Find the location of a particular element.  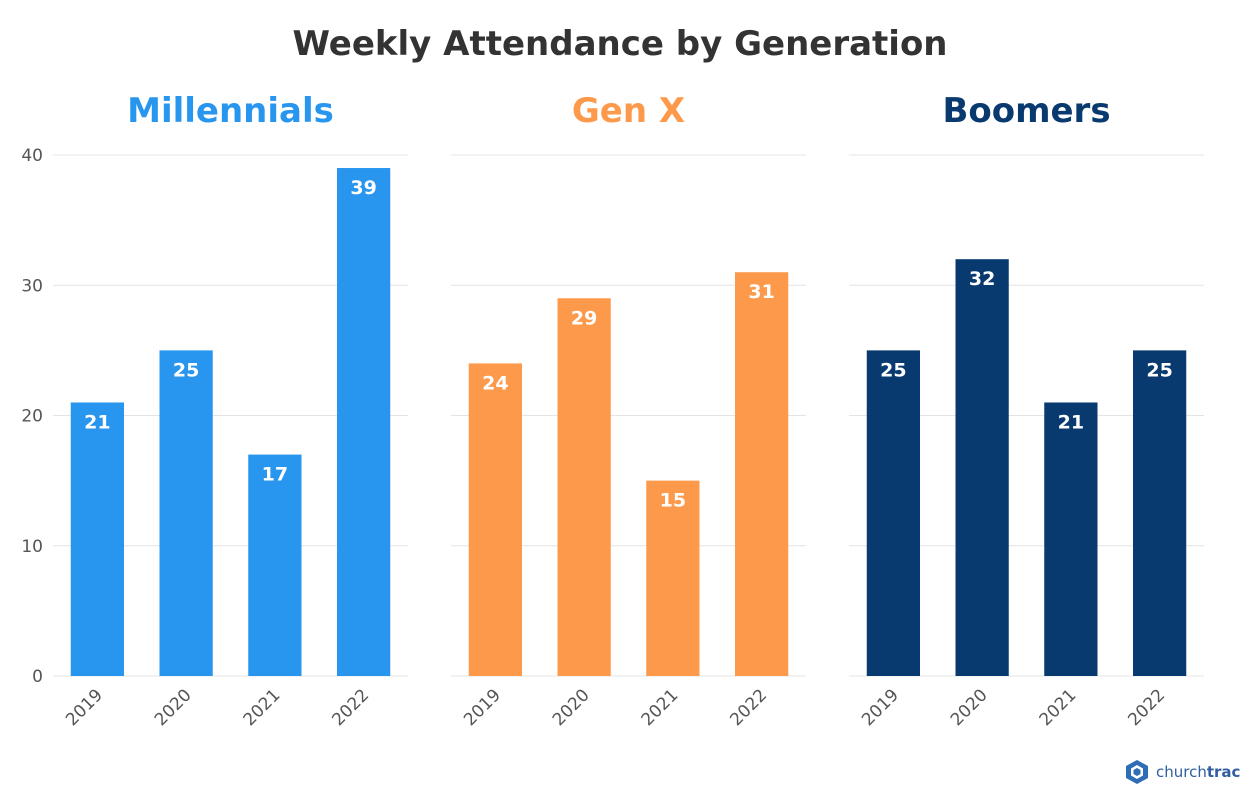

y-tick-label: 10 is located at coordinates (32, 547).